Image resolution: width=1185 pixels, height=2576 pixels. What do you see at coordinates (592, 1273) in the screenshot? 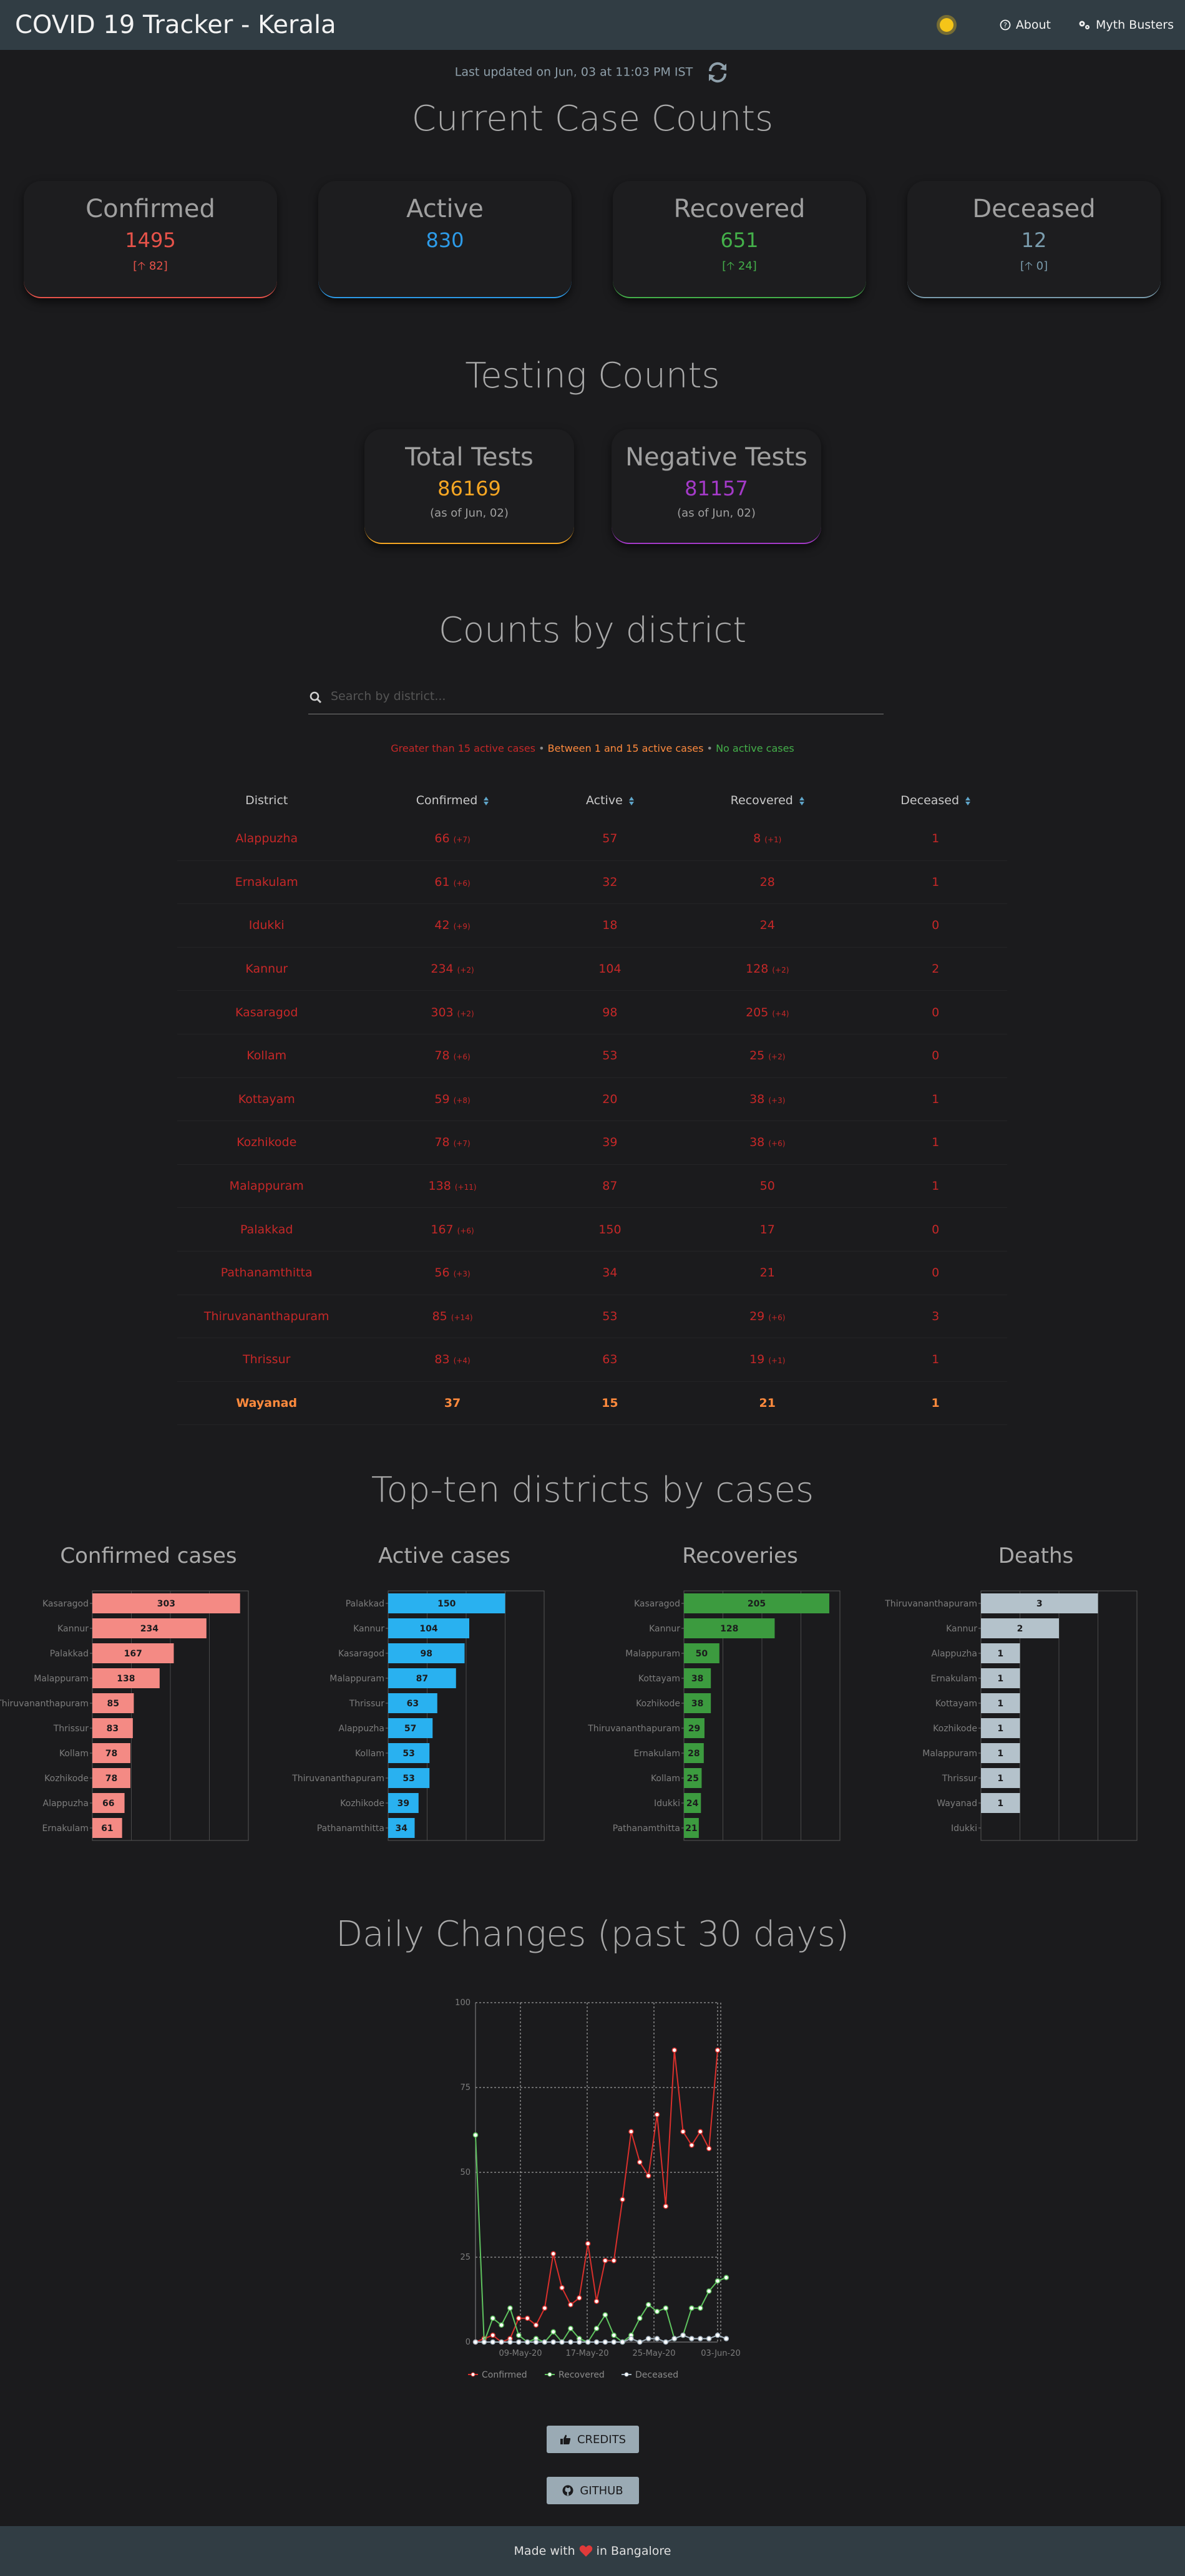
I see `table-row: Pathanamthitta 56 (+3) 34 21 0` at bounding box center [592, 1273].